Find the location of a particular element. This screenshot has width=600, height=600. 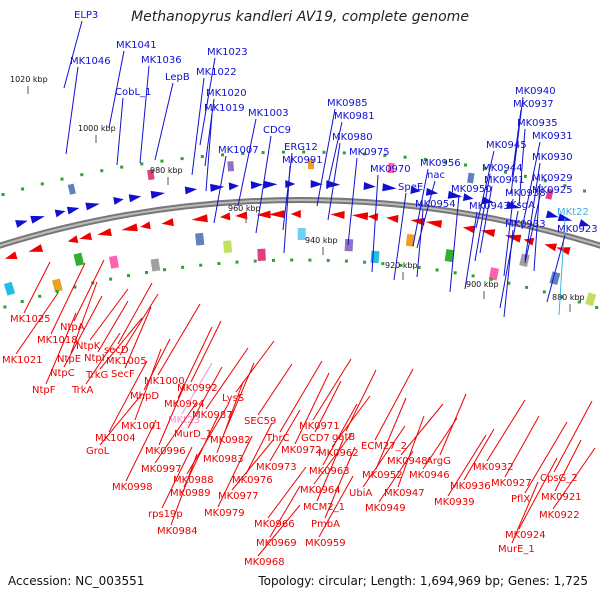

reverse-gene-label: MK0959 is located at coordinates (325, 543).